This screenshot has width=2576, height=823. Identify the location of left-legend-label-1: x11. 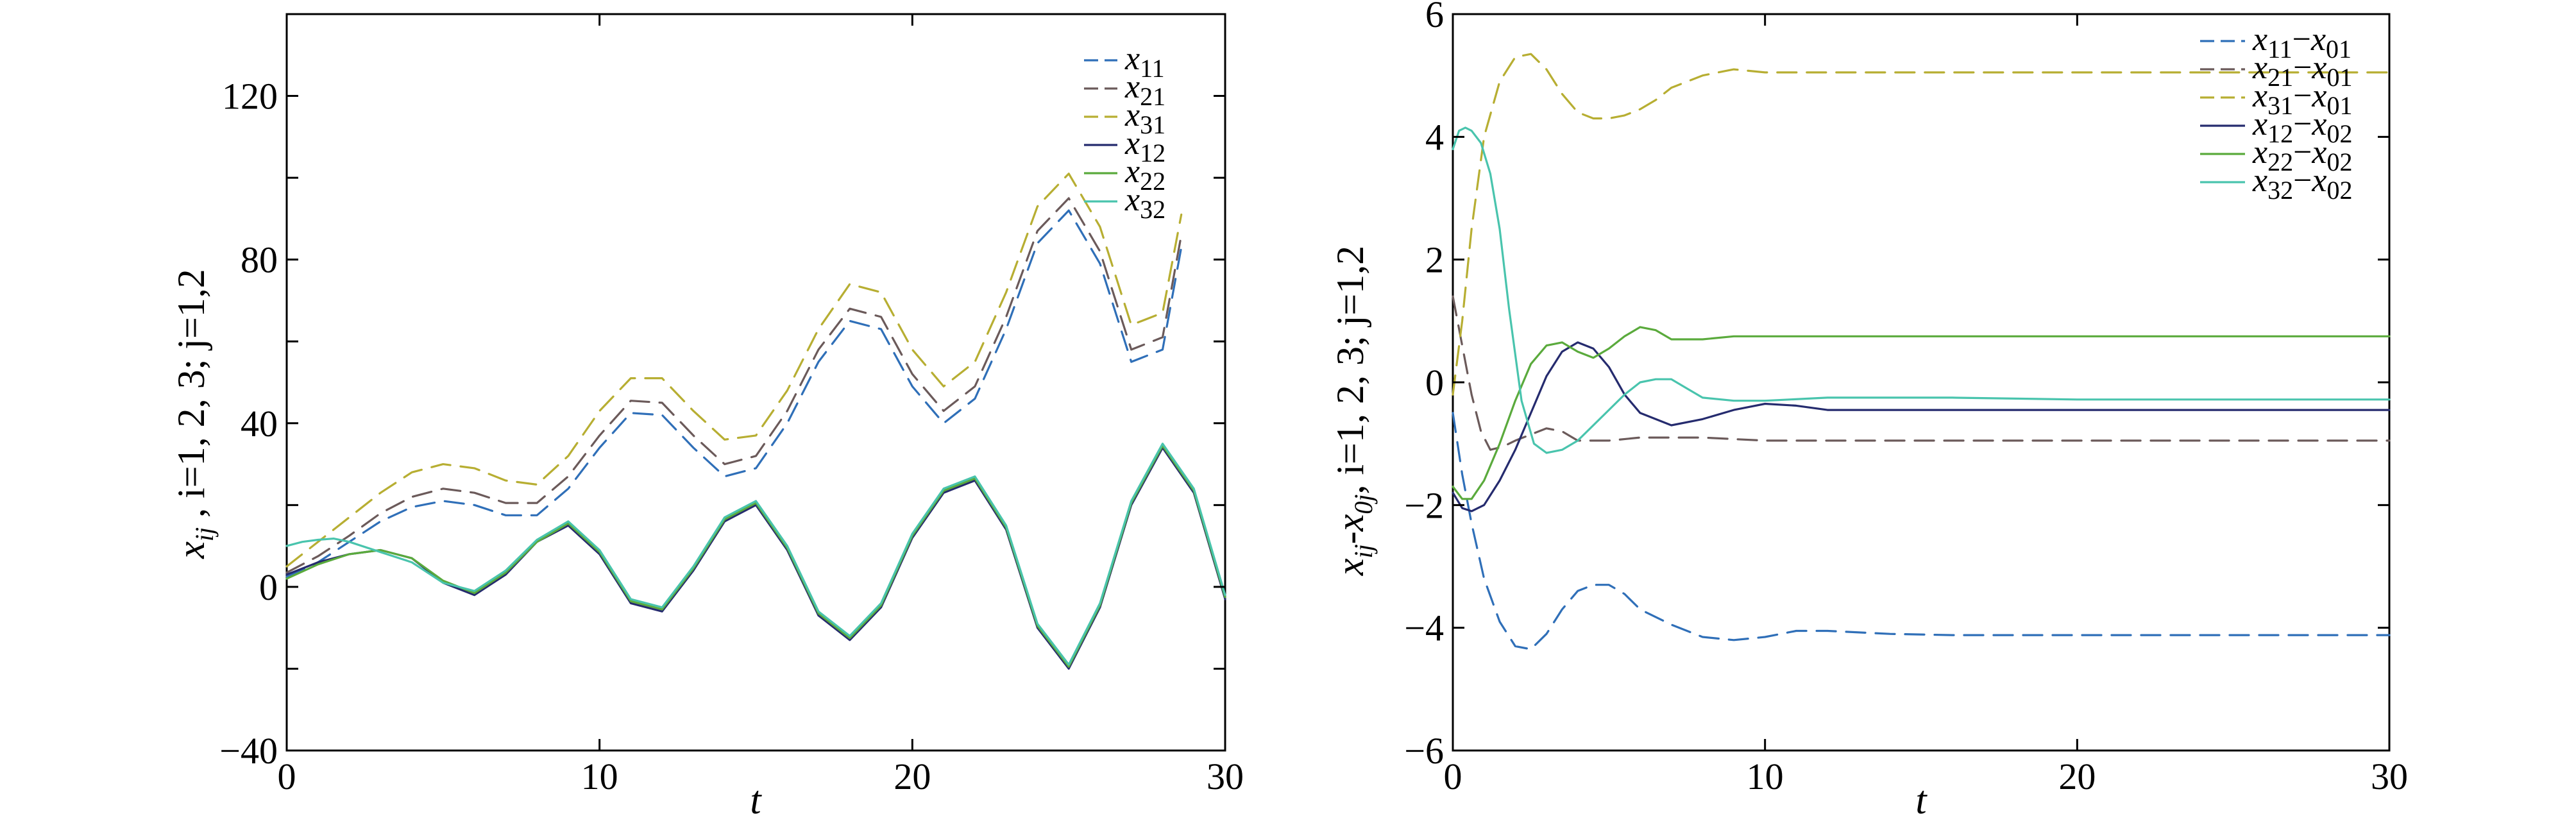
(1144, 61).